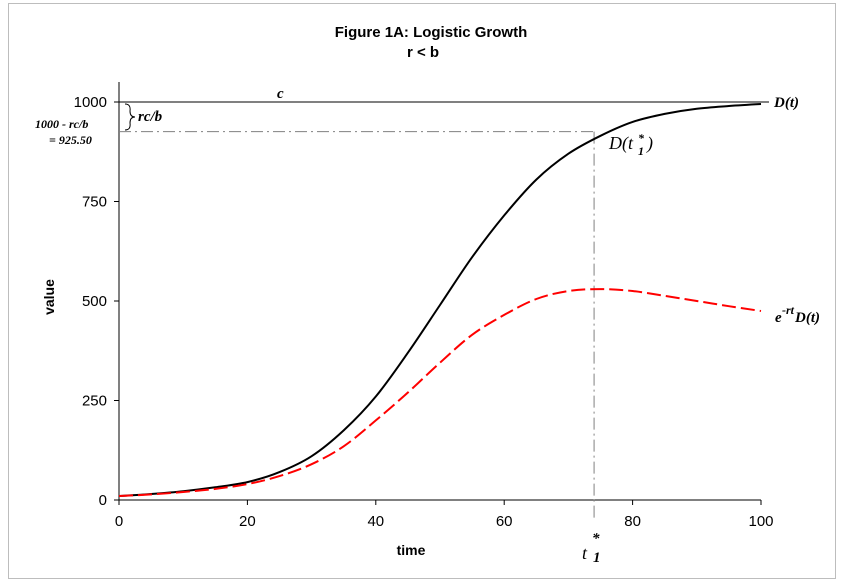 This screenshot has height=580, width=844. What do you see at coordinates (61, 124) in the screenshot?
I see `annotation-level-line1: 1000 - rc/b` at bounding box center [61, 124].